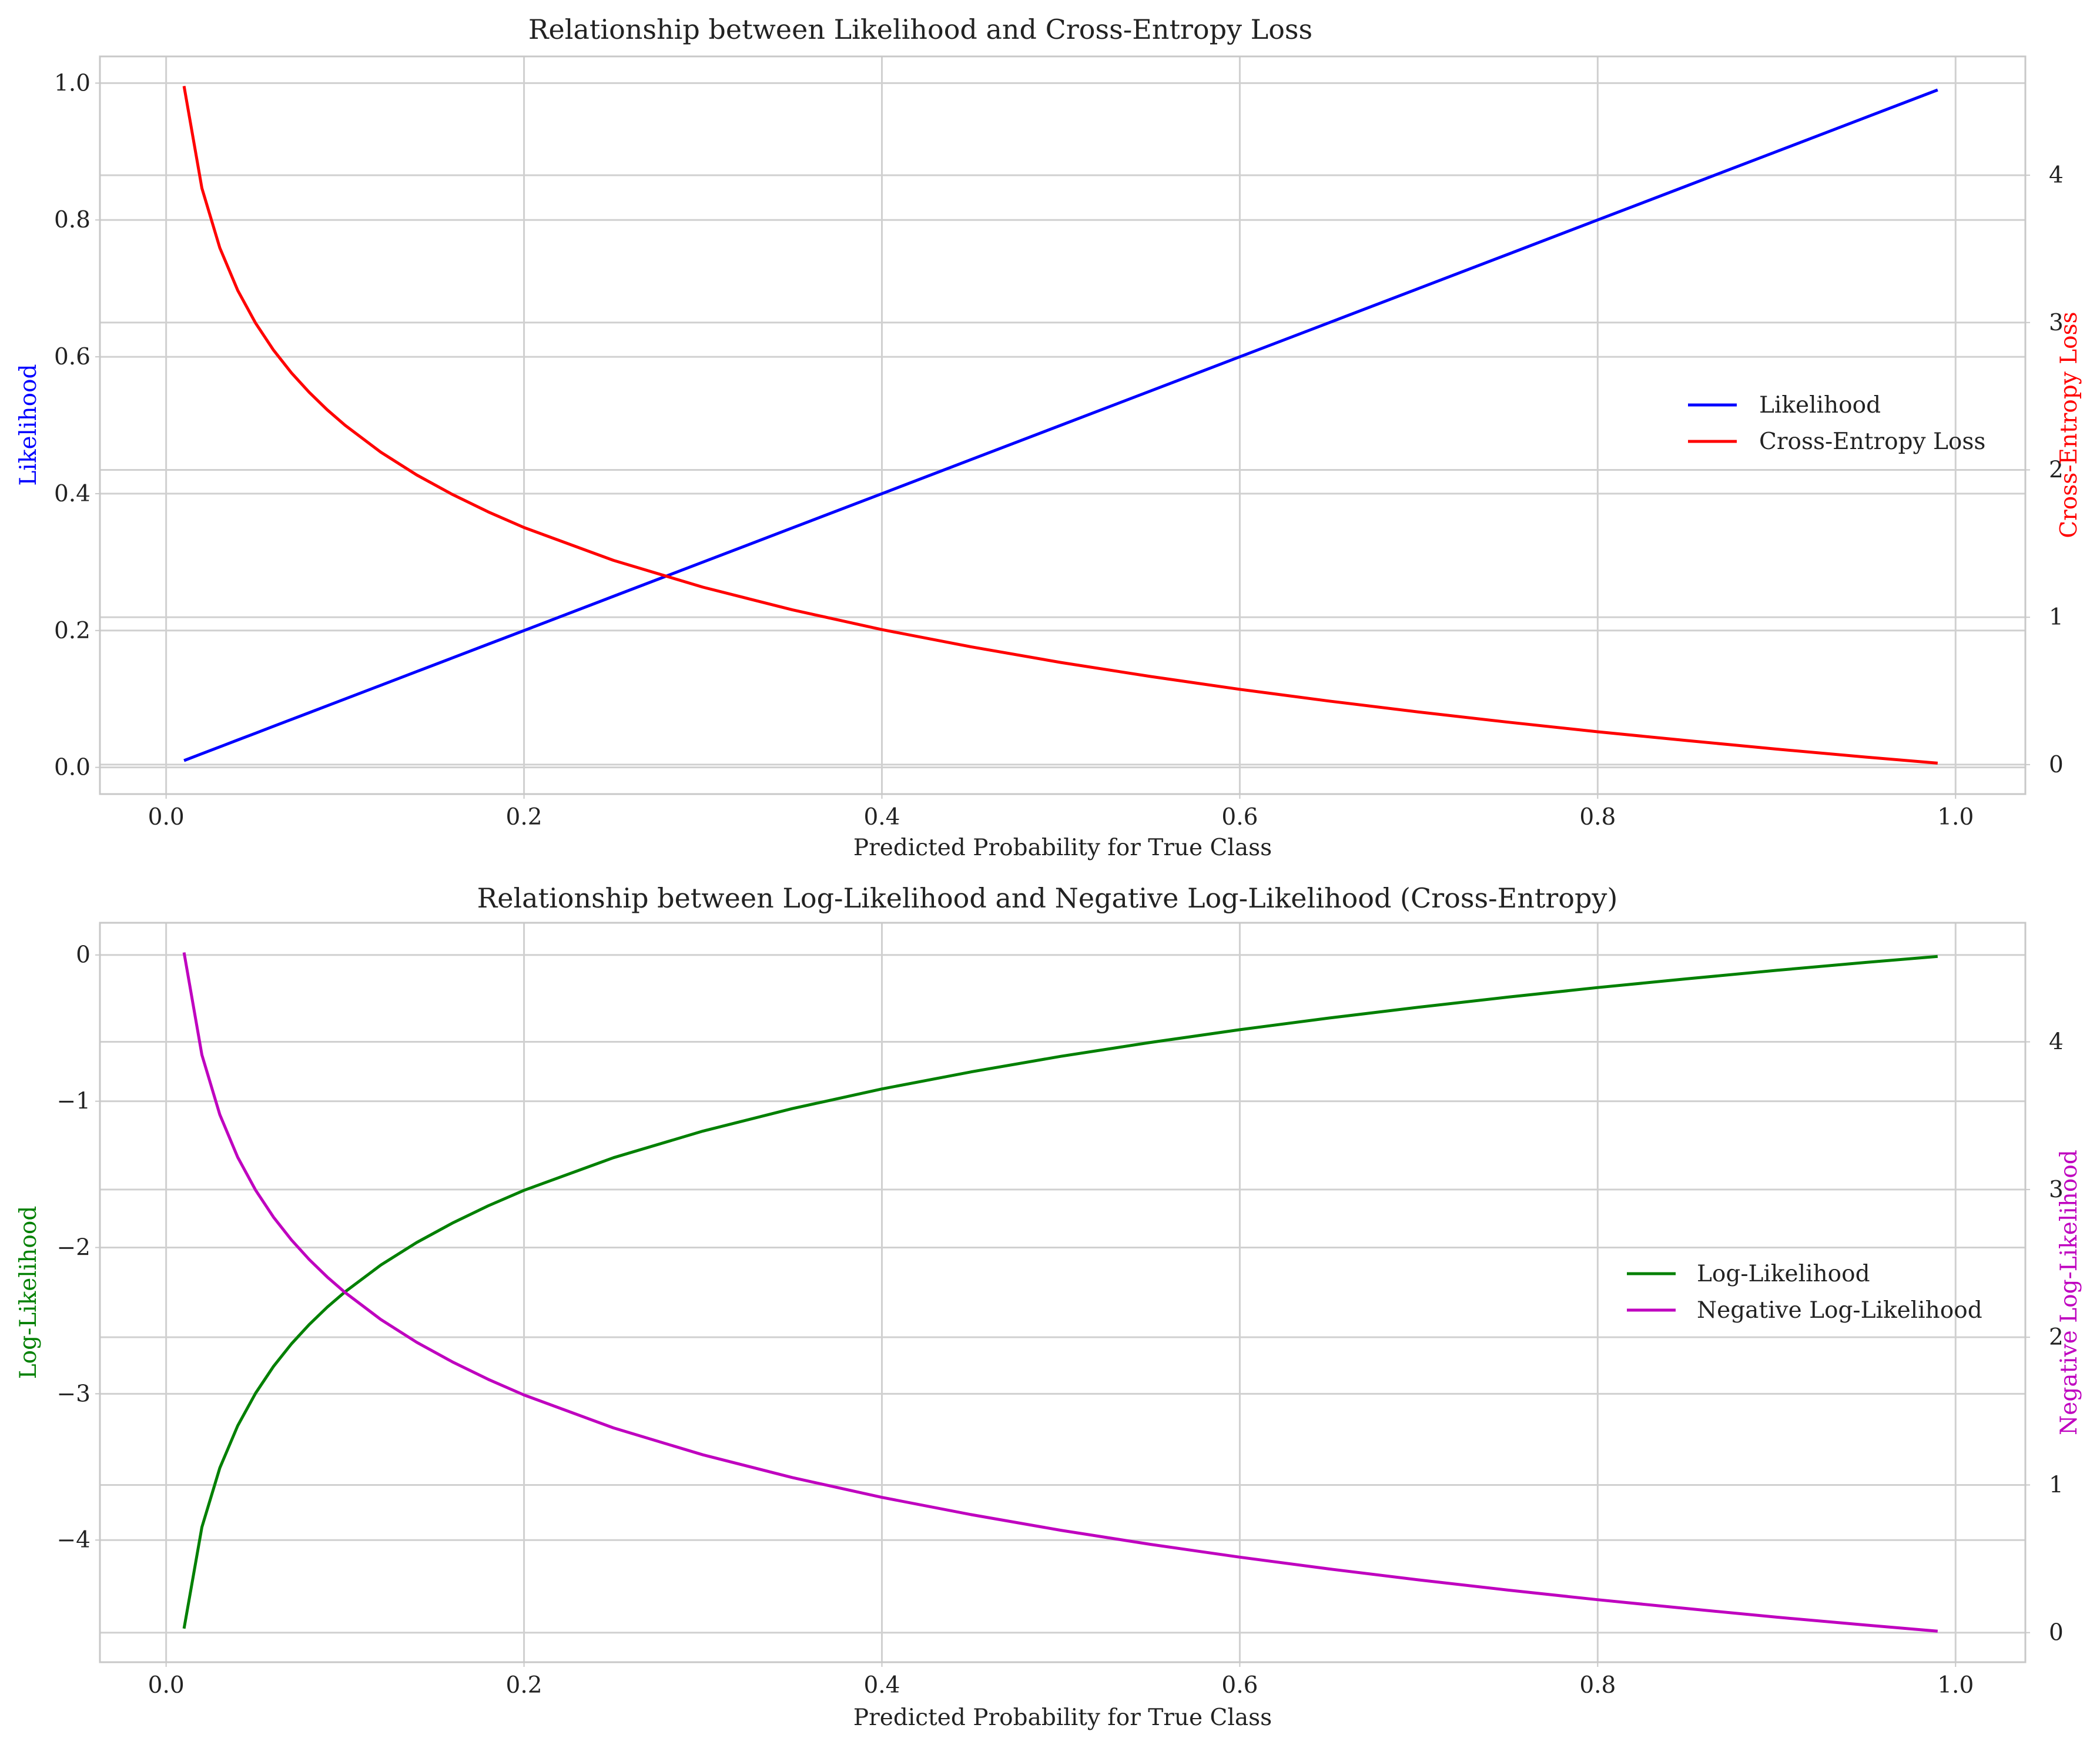  Describe the element at coordinates (1872, 441) in the screenshot. I see `legend-label-cross-entropy: Cross-Entropy Loss` at that location.